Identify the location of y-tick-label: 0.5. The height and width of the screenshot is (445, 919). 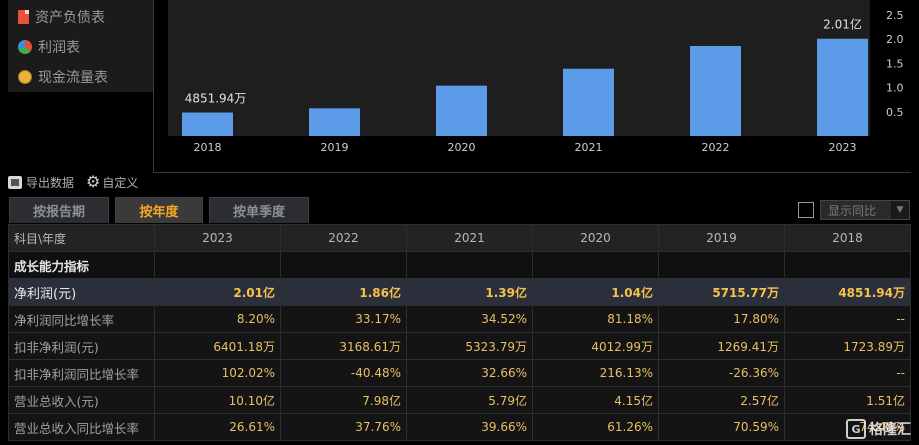
(895, 112).